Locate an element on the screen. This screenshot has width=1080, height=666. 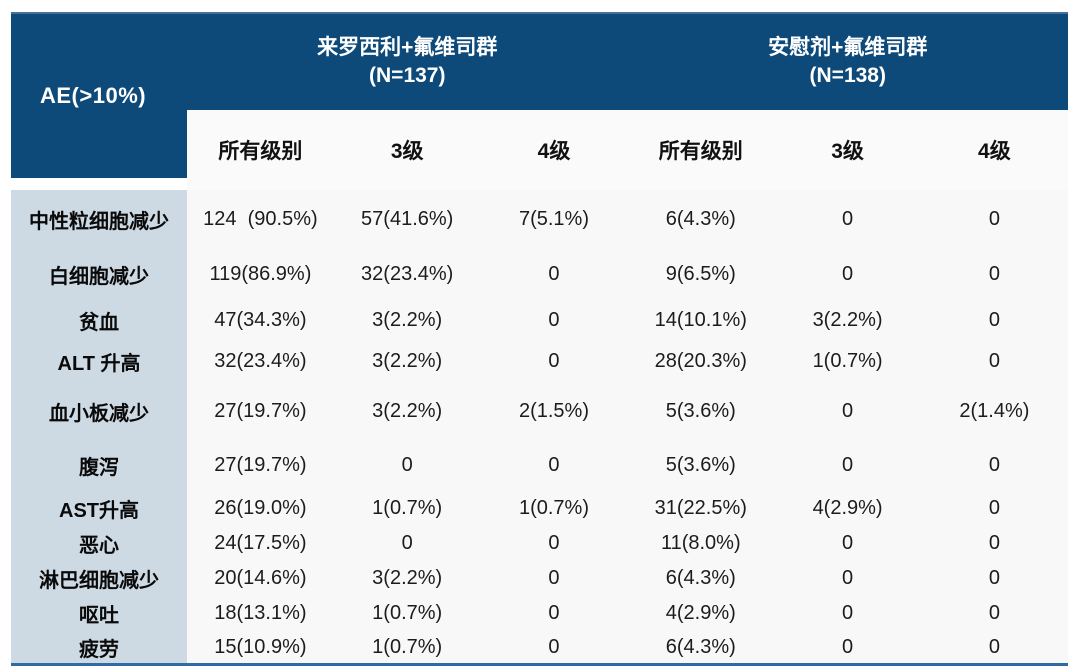
table-row: 淋巴细胞减少 20(14.6%) 3(2.2%) 0 6(4.3%) 0 0 is located at coordinates (539, 578).